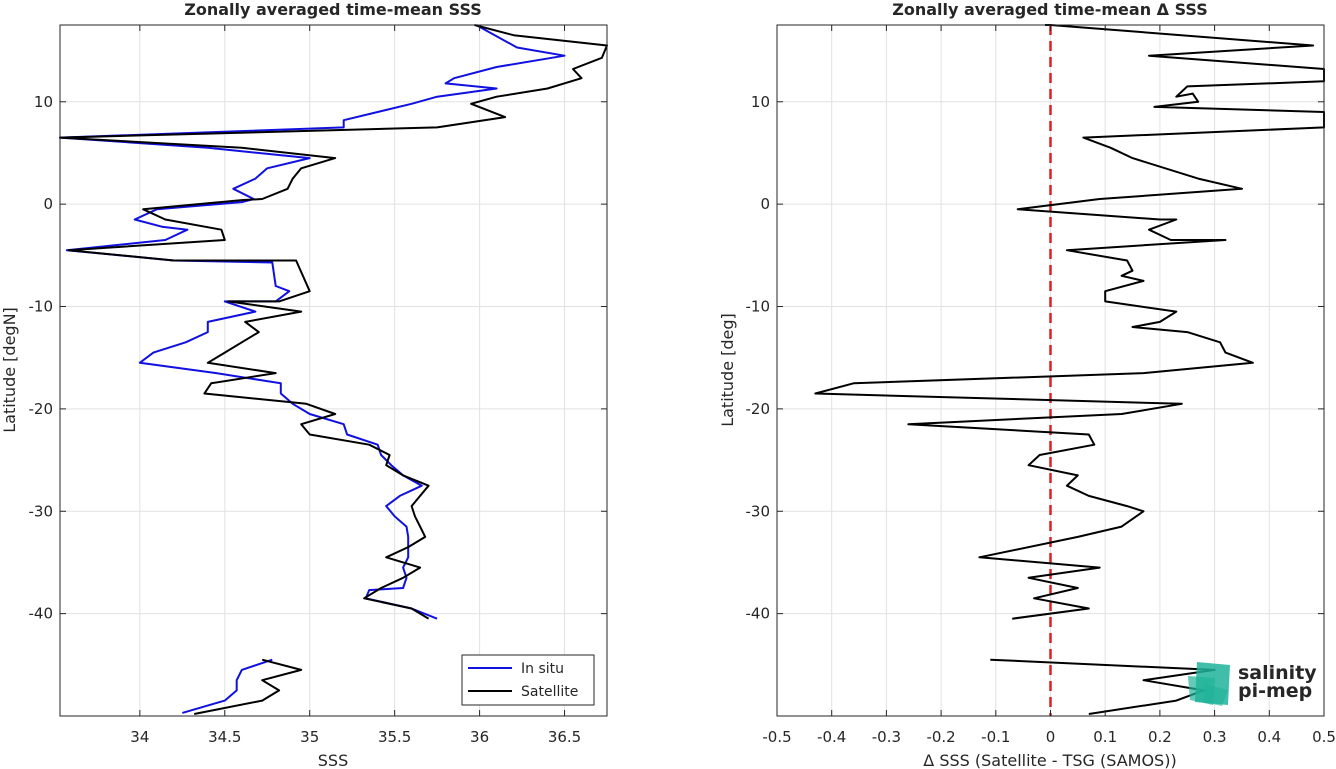  I want to click on right-title: Zonally averaged time-mean Δ SSS, so click(1050, 9).